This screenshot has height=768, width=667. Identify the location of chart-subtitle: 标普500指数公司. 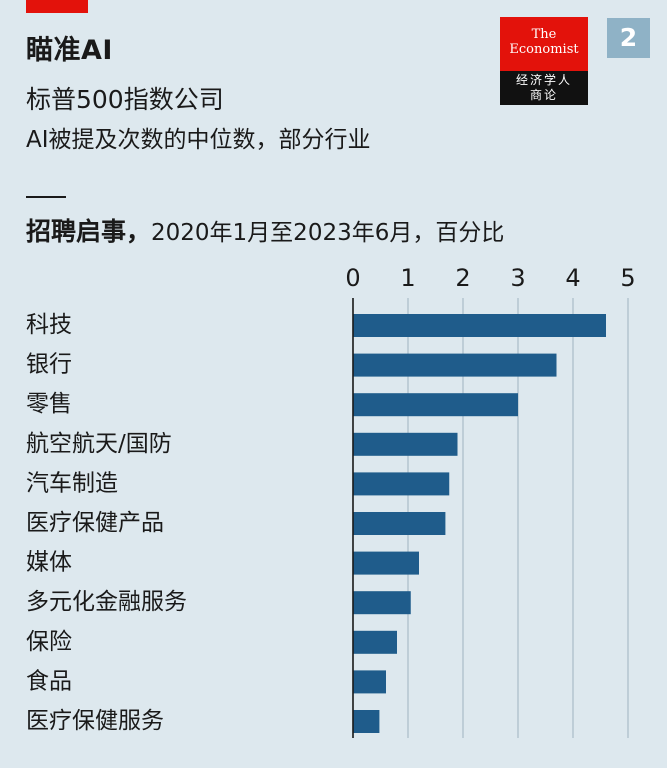
(125, 99).